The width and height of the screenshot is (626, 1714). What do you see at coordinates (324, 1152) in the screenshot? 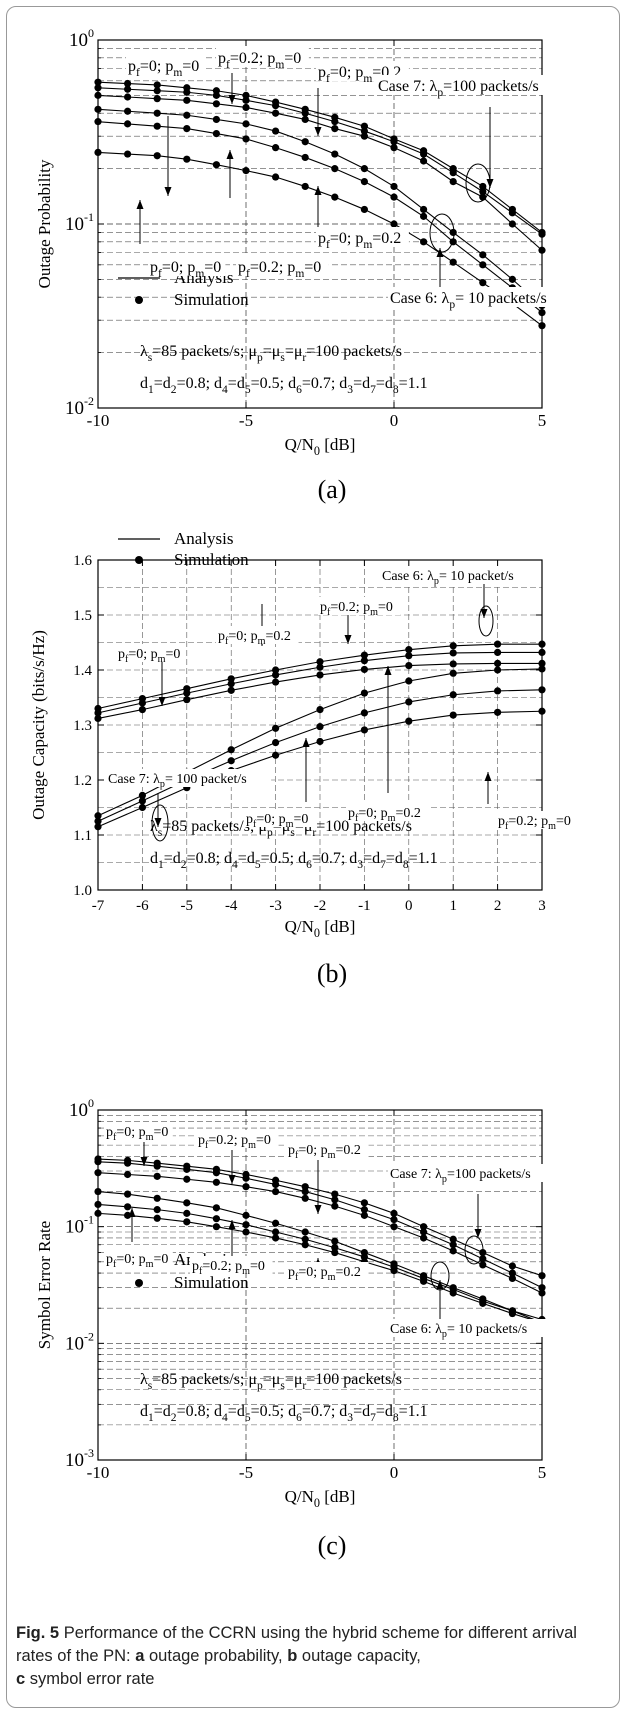
I see `annotation-label: pf​=0; pm​=0.2` at bounding box center [324, 1152].